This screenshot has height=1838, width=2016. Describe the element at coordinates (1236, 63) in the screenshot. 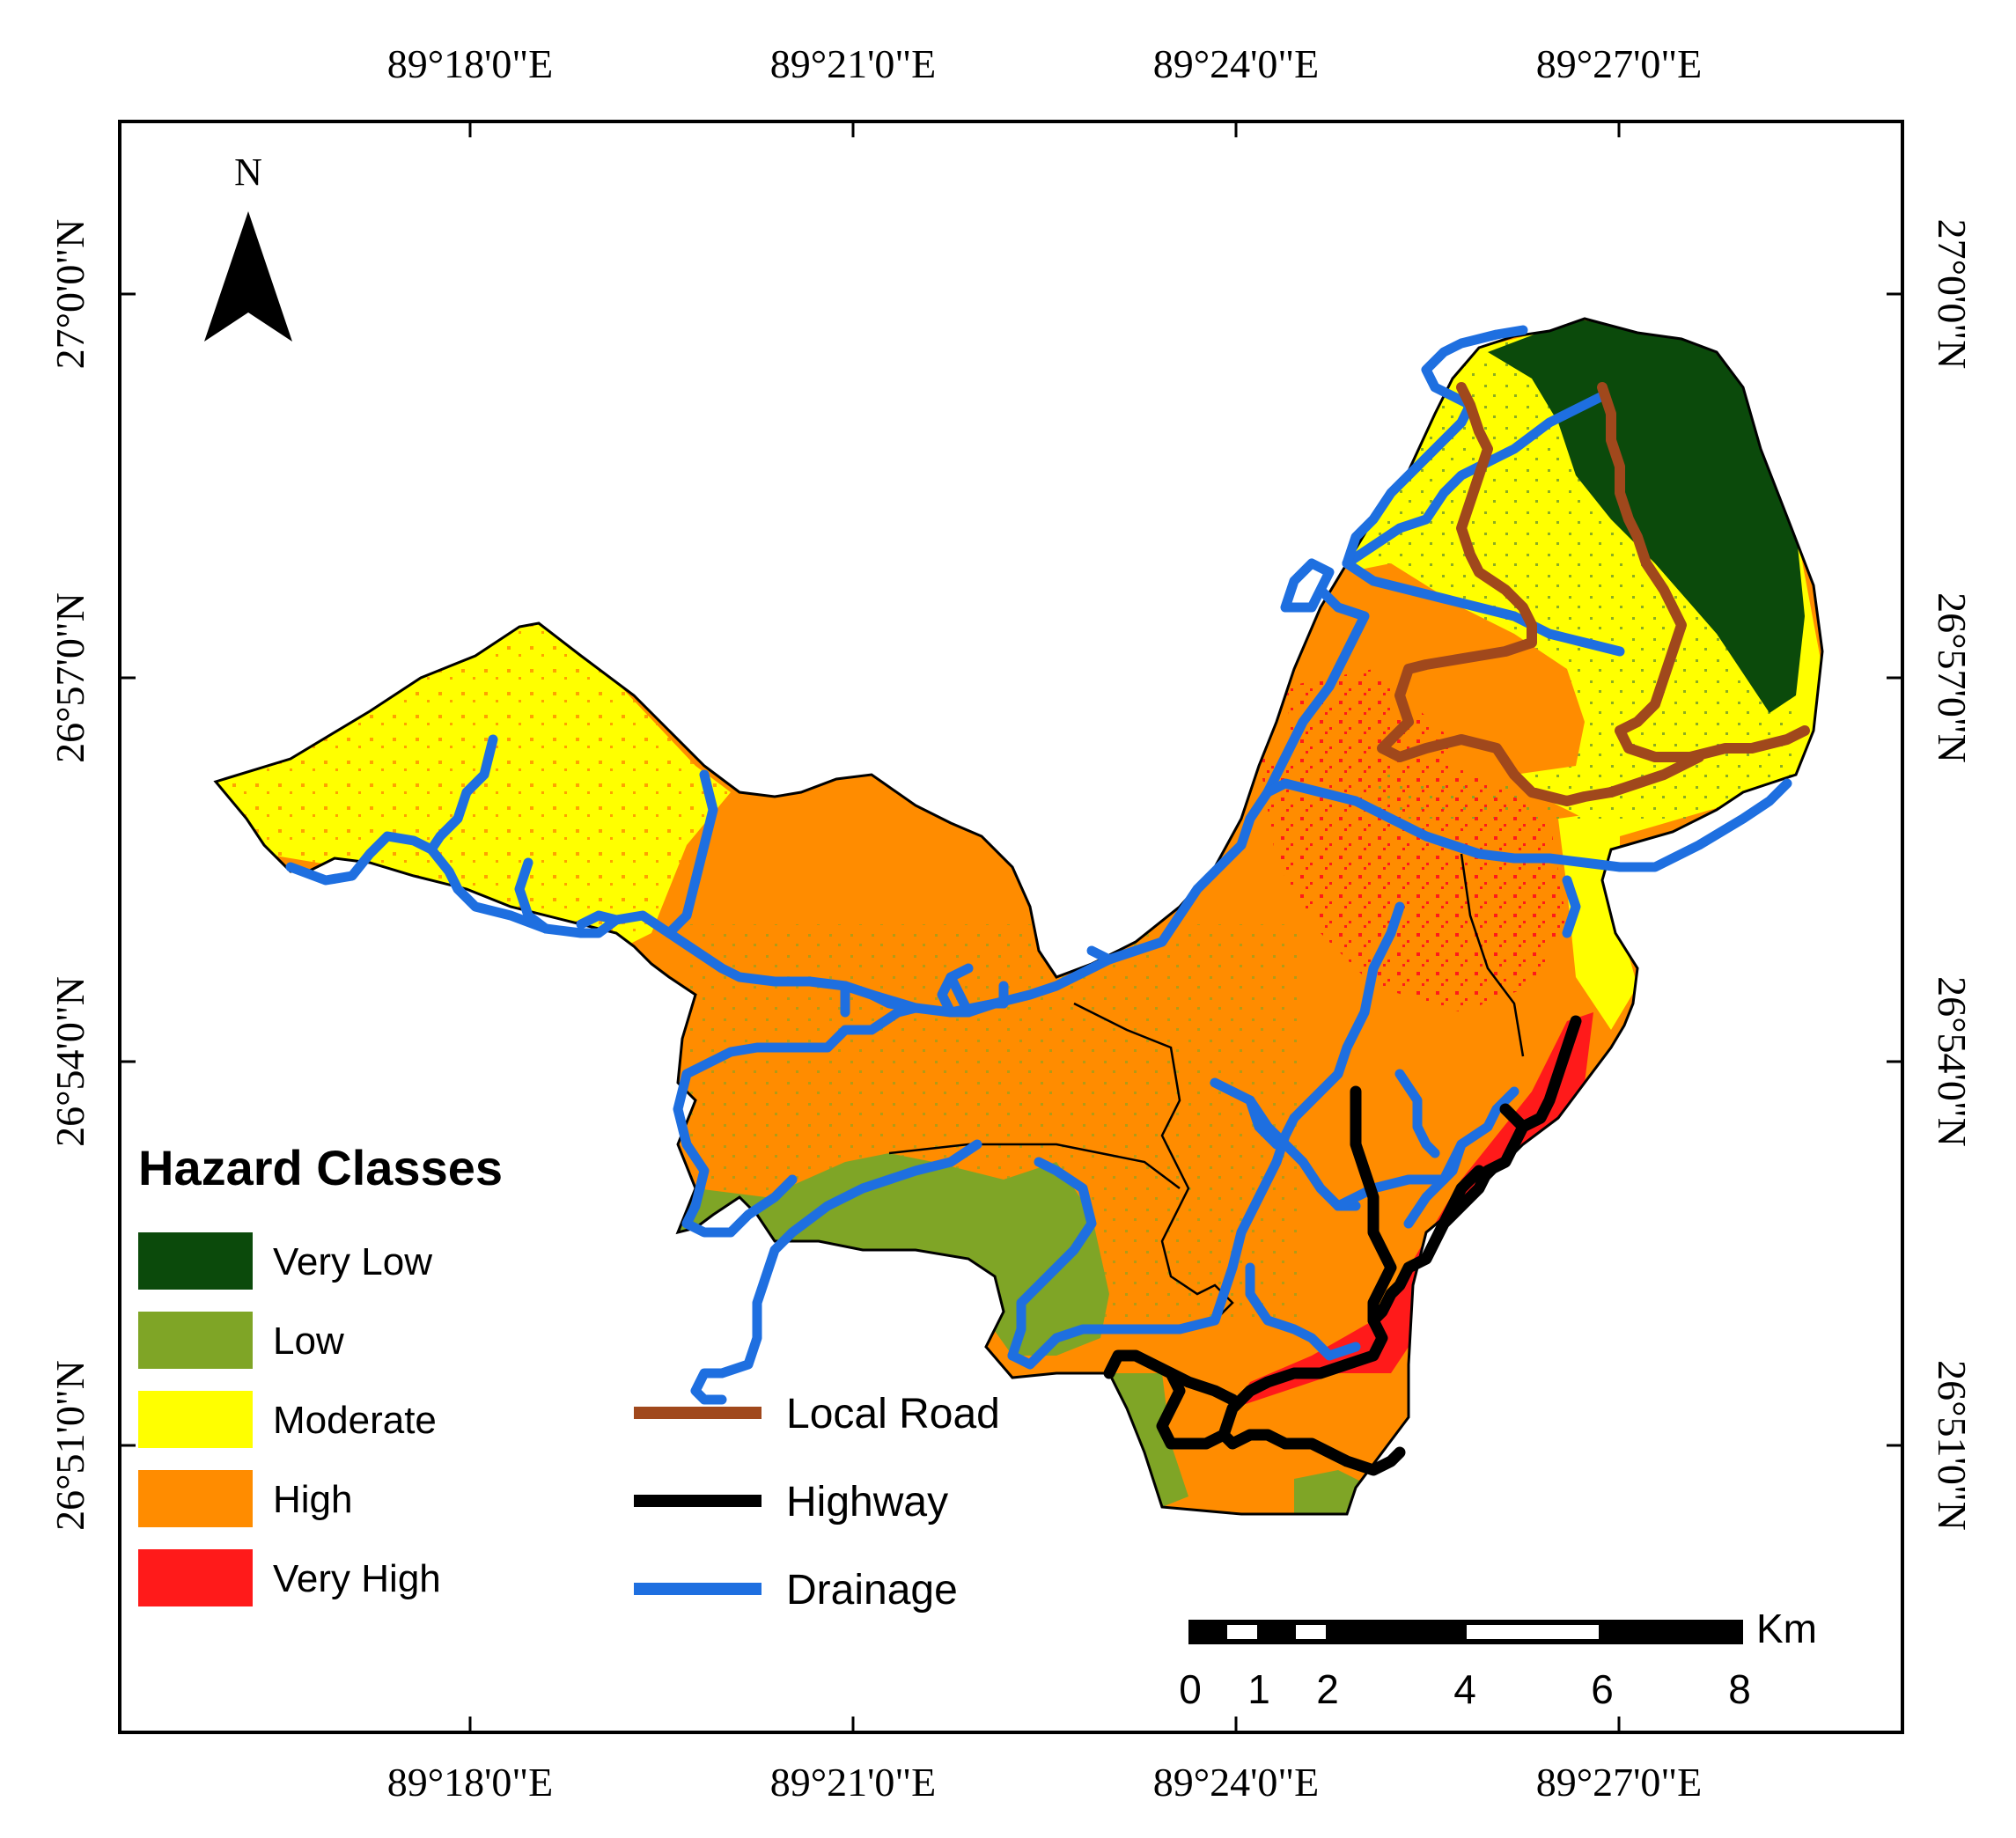

I see `lon-label-top-3: 89°24'0"E` at that location.